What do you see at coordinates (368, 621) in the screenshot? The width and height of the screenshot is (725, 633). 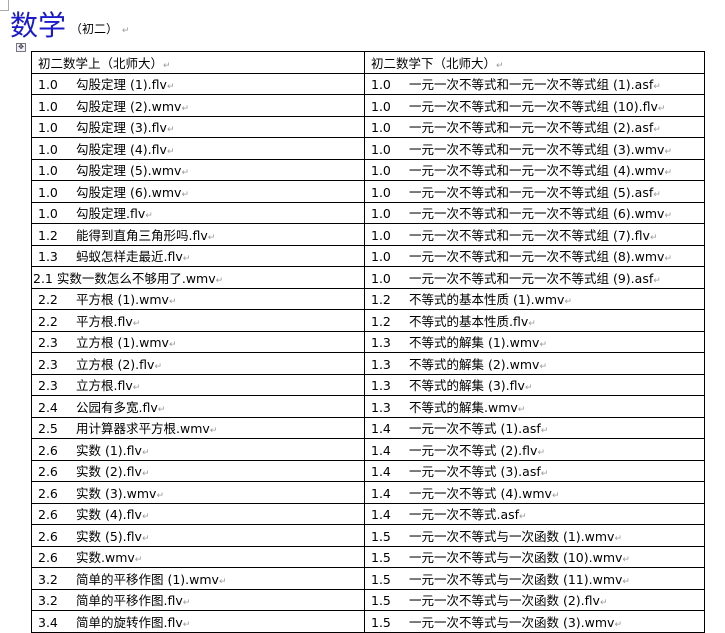 I see `table-row: 3.4 简单的旋转作图.flv↵ 1.5 一元一次不等式与一次函数 (3).wmv↵` at bounding box center [368, 621].